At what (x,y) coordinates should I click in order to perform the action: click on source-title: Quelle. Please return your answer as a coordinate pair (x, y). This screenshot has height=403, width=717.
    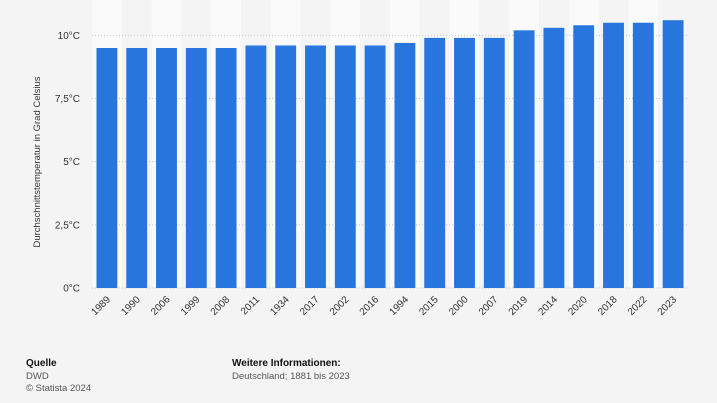
    Looking at the image, I should click on (41, 363).